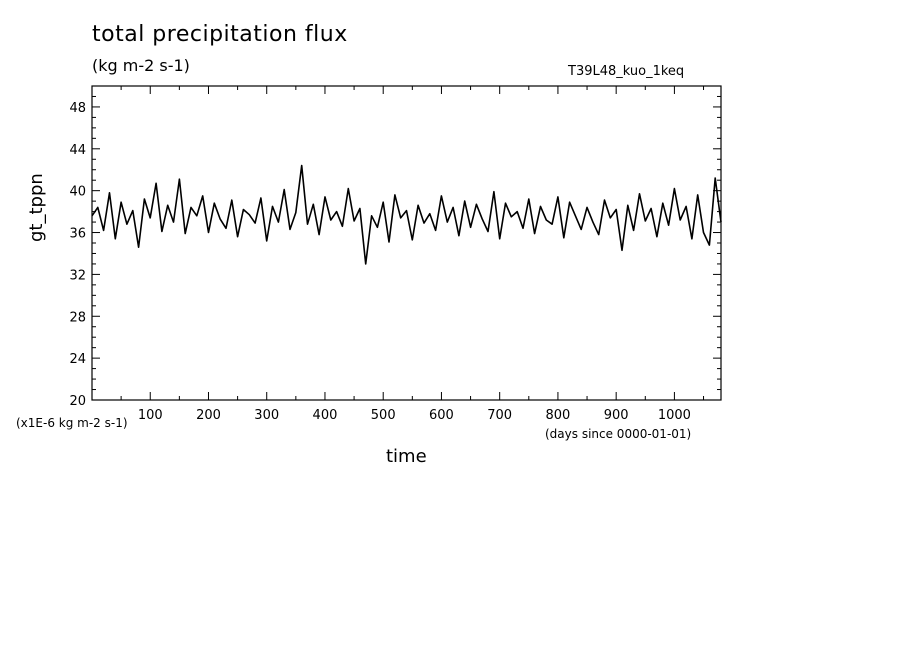  Describe the element at coordinates (77, 401) in the screenshot. I see `y-tick-label: 20` at that location.